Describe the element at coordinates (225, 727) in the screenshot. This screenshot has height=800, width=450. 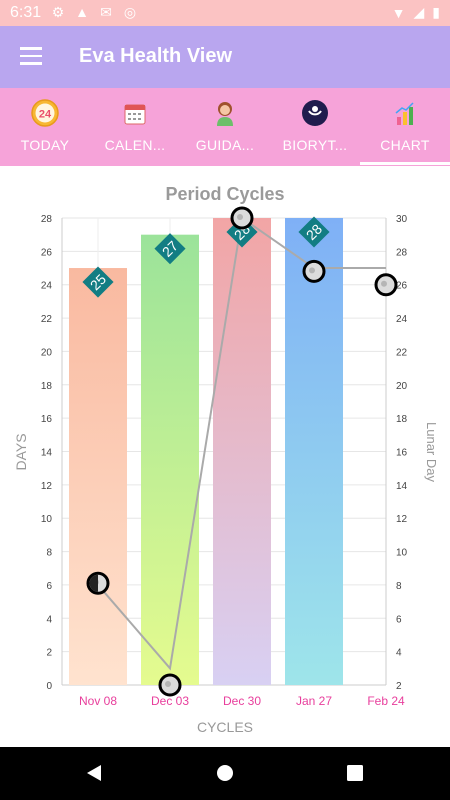
I see `x-axis-title: CYCLES` at that location.